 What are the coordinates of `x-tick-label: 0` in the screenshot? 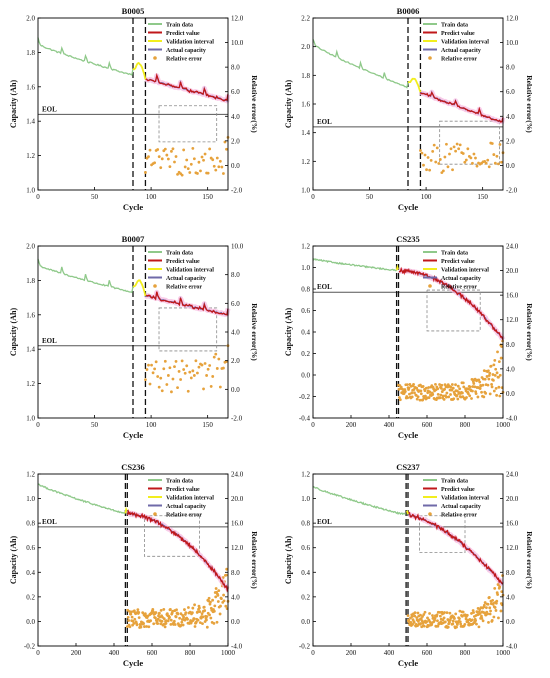 It's located at (38, 653).